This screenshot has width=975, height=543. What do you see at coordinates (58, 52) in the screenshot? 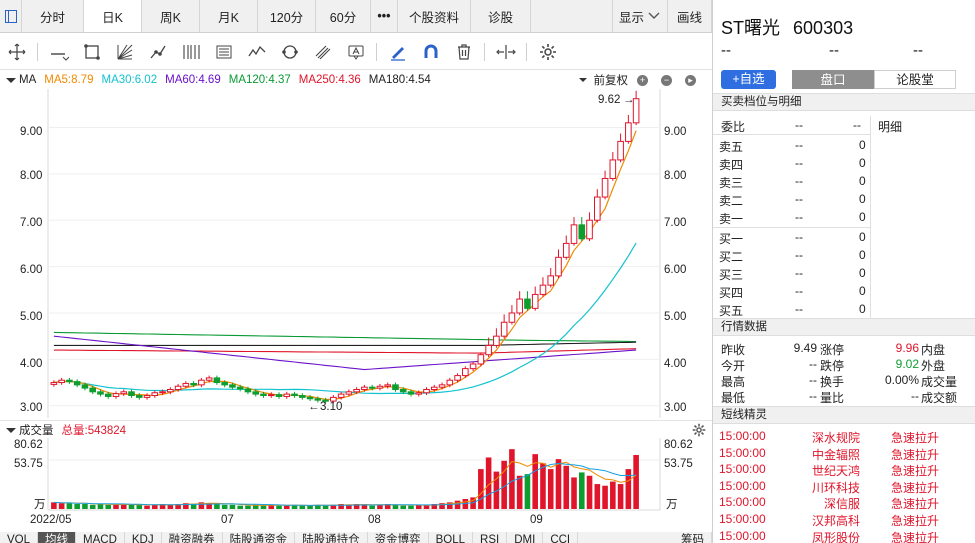
I see `hline-tool` at bounding box center [58, 52].